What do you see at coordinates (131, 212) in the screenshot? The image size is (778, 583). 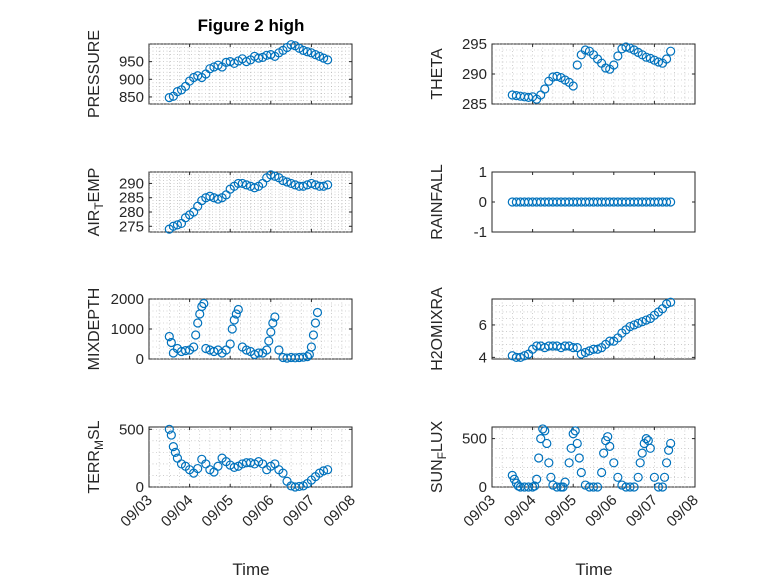 I see `y-tick-label: 280` at bounding box center [131, 212].